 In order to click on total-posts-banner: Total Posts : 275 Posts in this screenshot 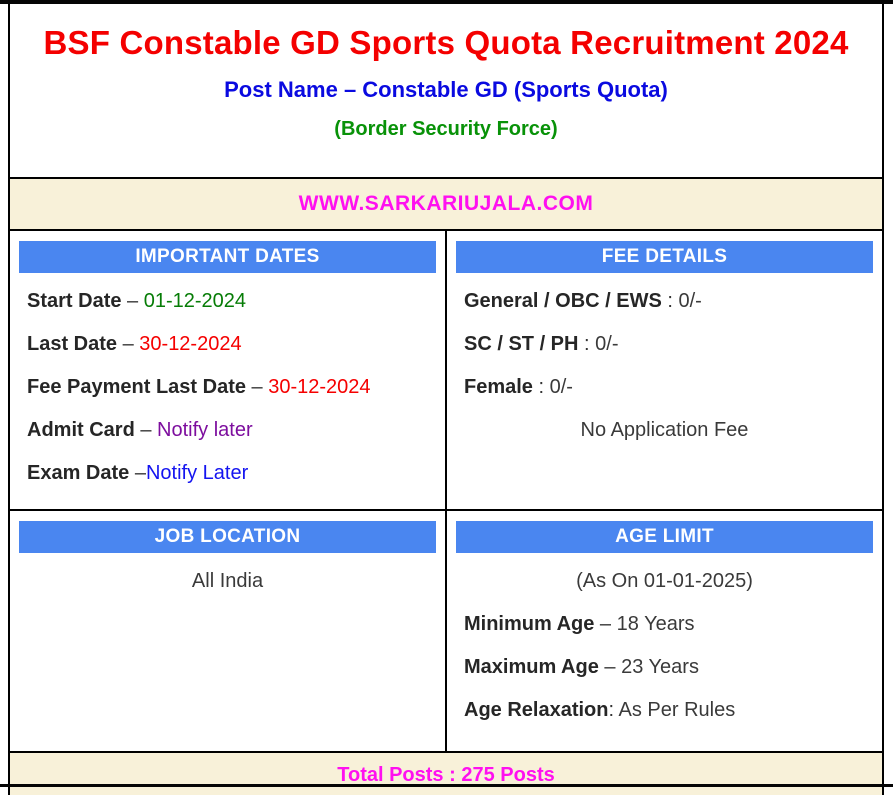, I will do `click(446, 774)`.